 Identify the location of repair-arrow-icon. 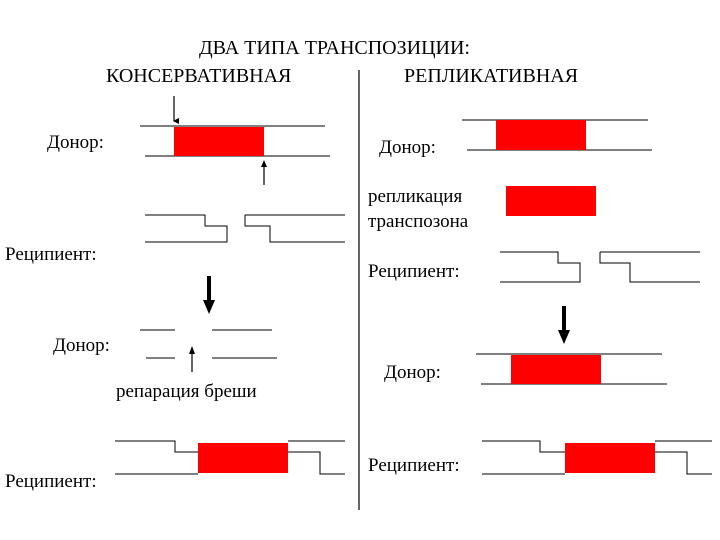
(192, 359).